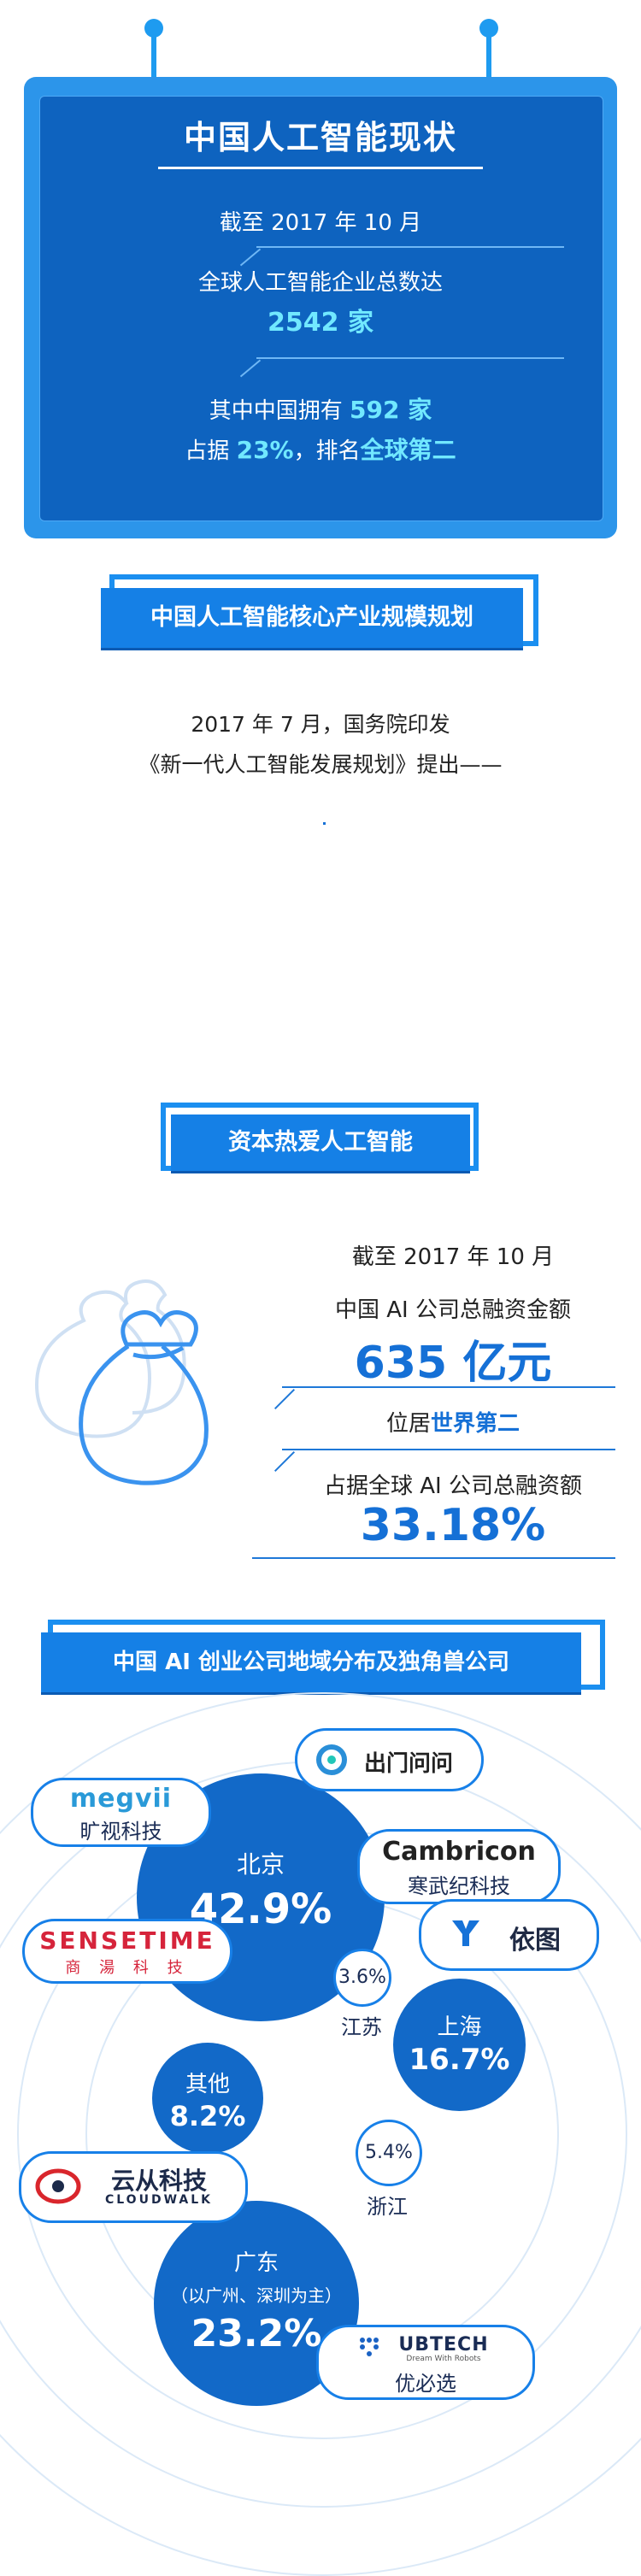 Image resolution: width=641 pixels, height=2576 pixels. I want to click on share-value: 23%, so click(265, 450).